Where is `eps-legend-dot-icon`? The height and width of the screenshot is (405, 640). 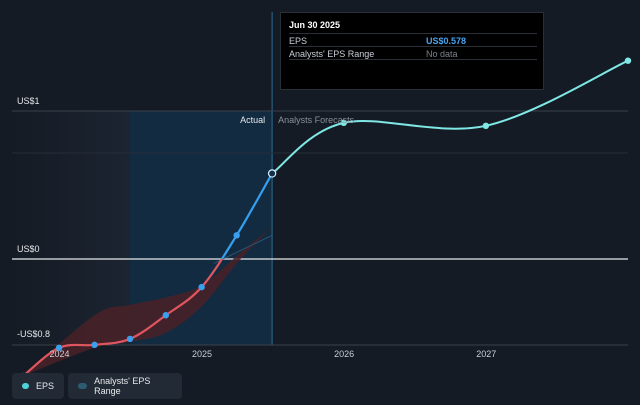 eps-legend-dot-icon is located at coordinates (25, 386).